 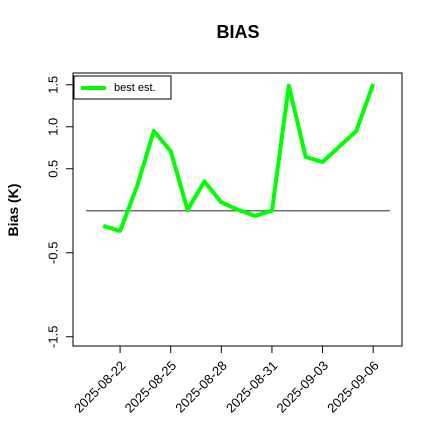 I want to click on y-axis-label: Bias (K), so click(x=13, y=210).